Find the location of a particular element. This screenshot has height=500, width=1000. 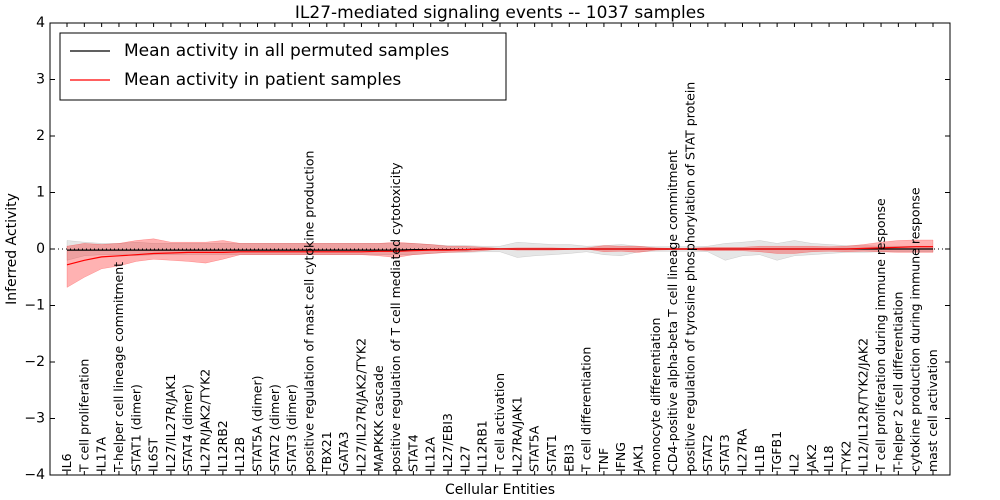

confidence-bands is located at coordinates (500, 263).